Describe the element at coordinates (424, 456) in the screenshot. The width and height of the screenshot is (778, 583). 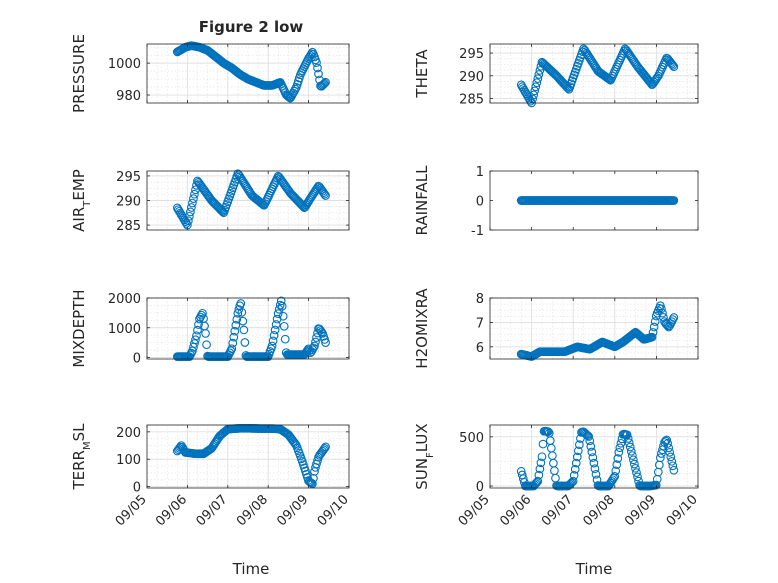
I see `y-axis-label: SUNFLUX` at that location.